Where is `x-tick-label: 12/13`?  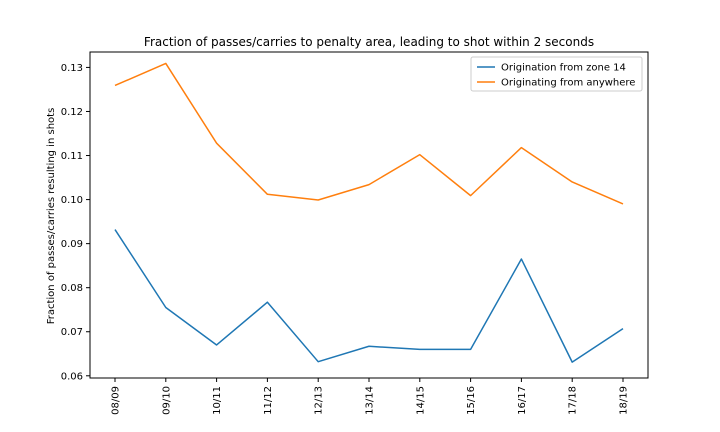
x-tick-label: 12/13 is located at coordinates (319, 400).